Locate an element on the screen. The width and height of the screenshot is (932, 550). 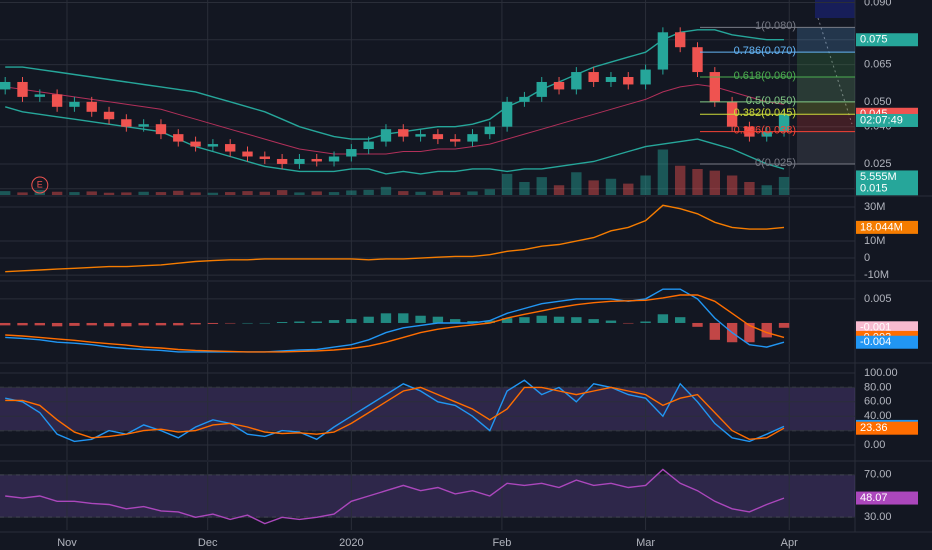
x-tick-label: Mar is located at coordinates (645, 543).